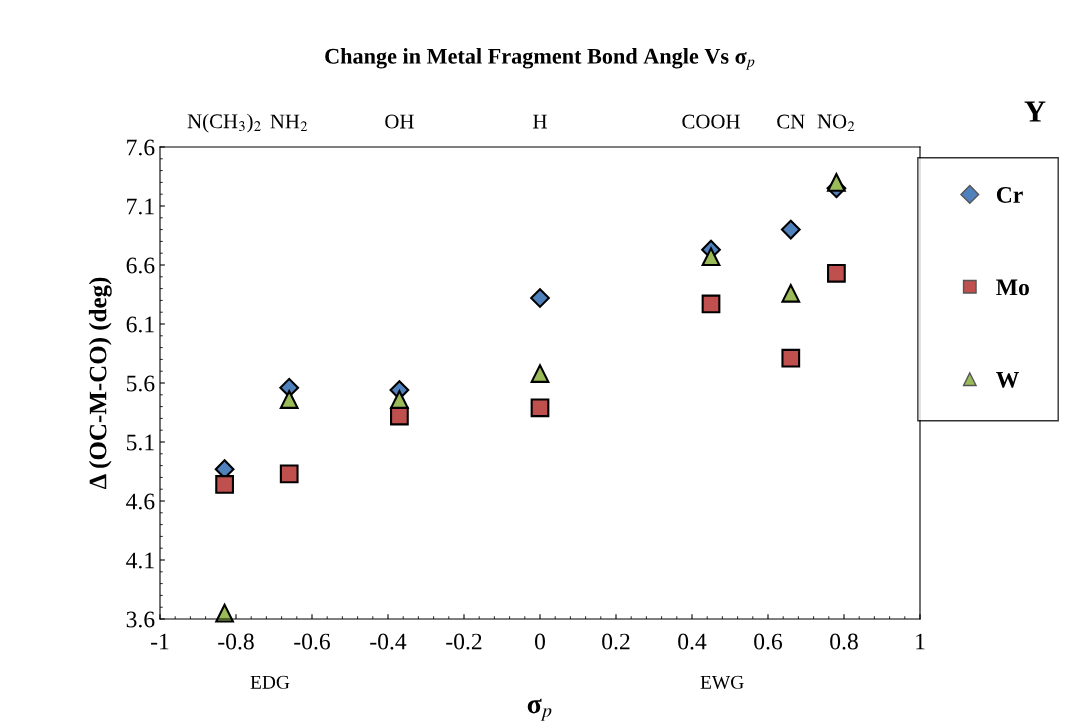 The image size is (1083, 727). What do you see at coordinates (140, 324) in the screenshot?
I see `y-tick-label: 6.1` at bounding box center [140, 324].